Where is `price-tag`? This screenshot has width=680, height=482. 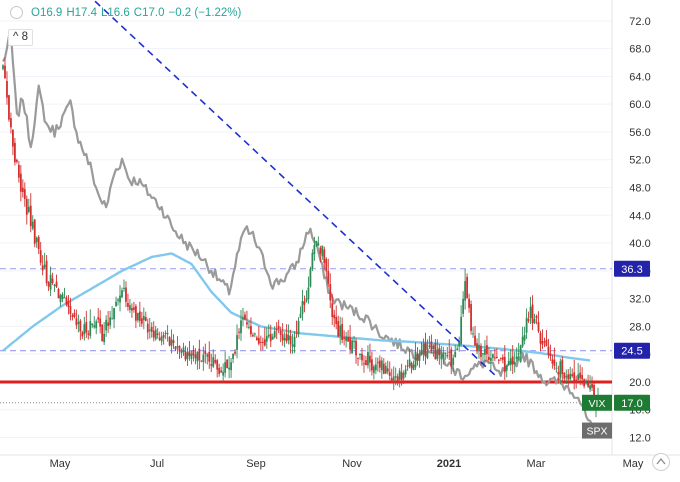
price-tag is located at coordinates (632, 268).